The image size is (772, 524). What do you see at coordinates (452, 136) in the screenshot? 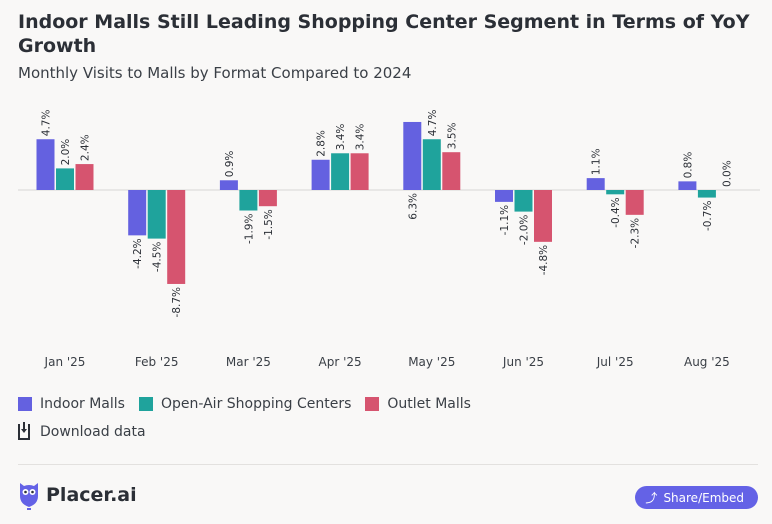
I see `data-label: 3.5%` at bounding box center [452, 136].